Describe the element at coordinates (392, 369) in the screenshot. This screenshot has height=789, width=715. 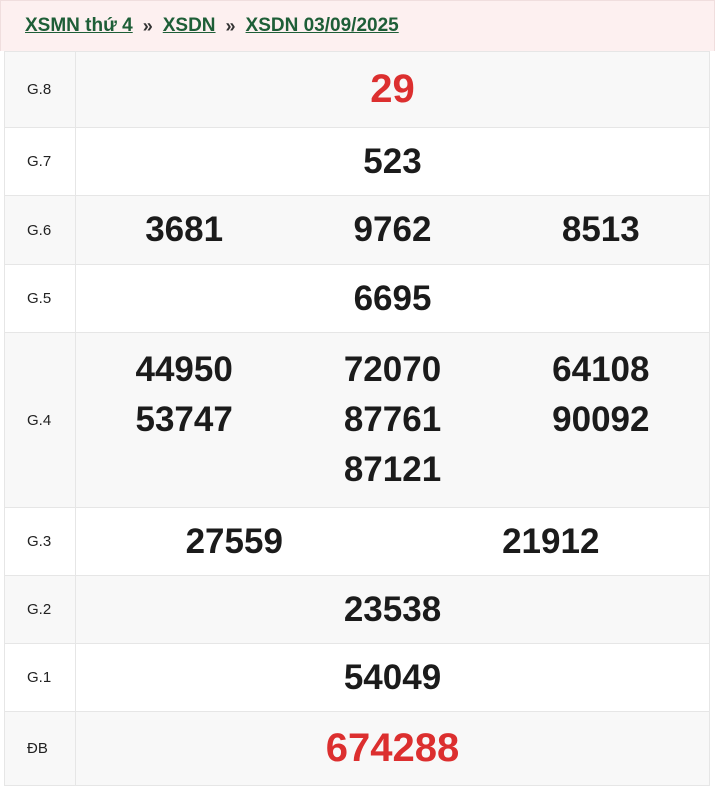
I see `prize-number: 72070` at that location.